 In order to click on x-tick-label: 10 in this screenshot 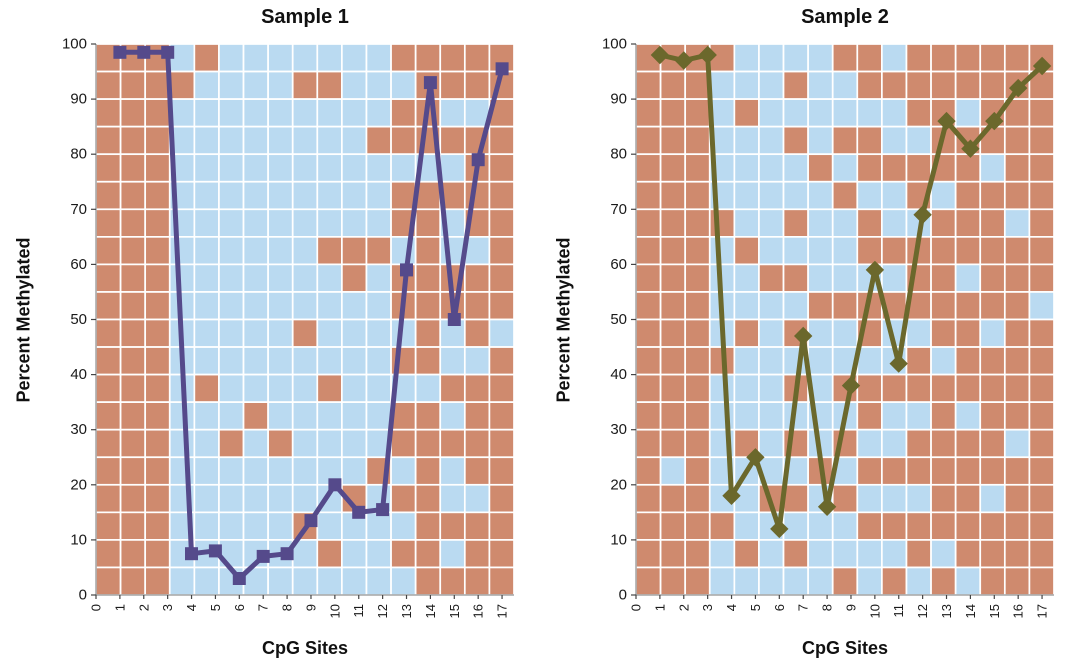, I will do `click(874, 611)`.